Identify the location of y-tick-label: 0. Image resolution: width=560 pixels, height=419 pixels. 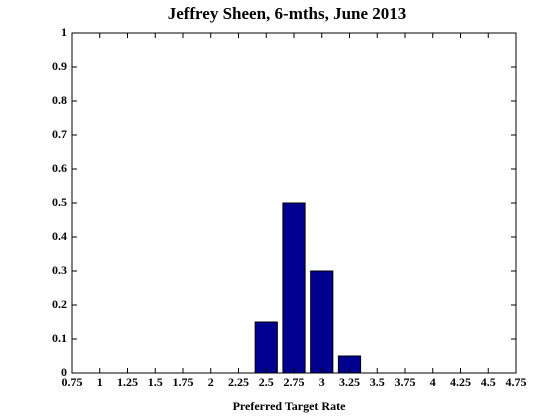
(64, 372).